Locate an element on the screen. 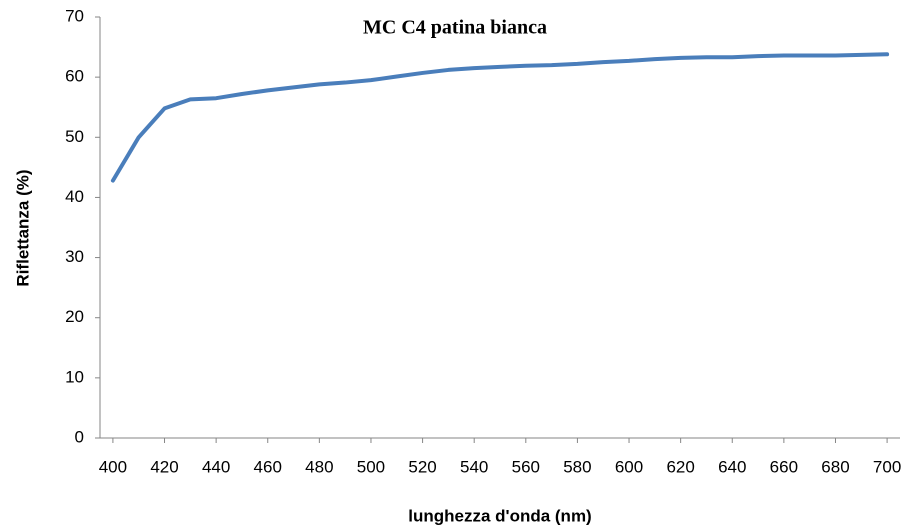  x-tick-label: 600 is located at coordinates (629, 466).